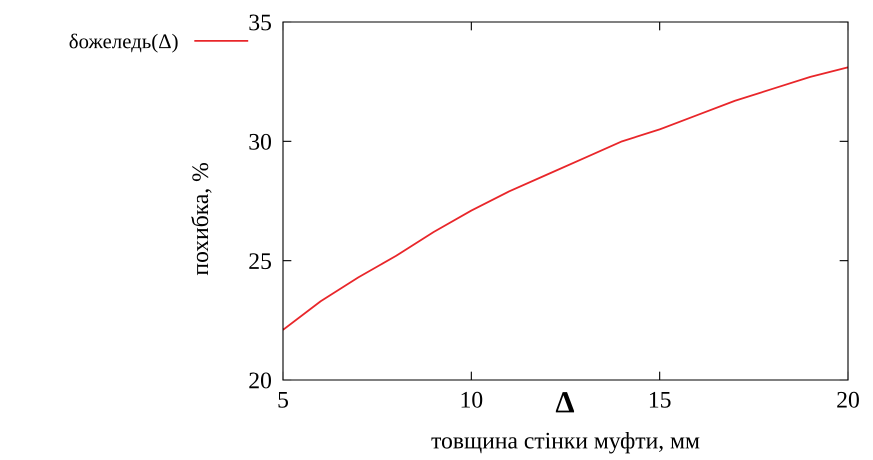 This screenshot has height=460, width=873. Describe the element at coordinates (283, 400) in the screenshot. I see `x-tick-label: 5` at that location.